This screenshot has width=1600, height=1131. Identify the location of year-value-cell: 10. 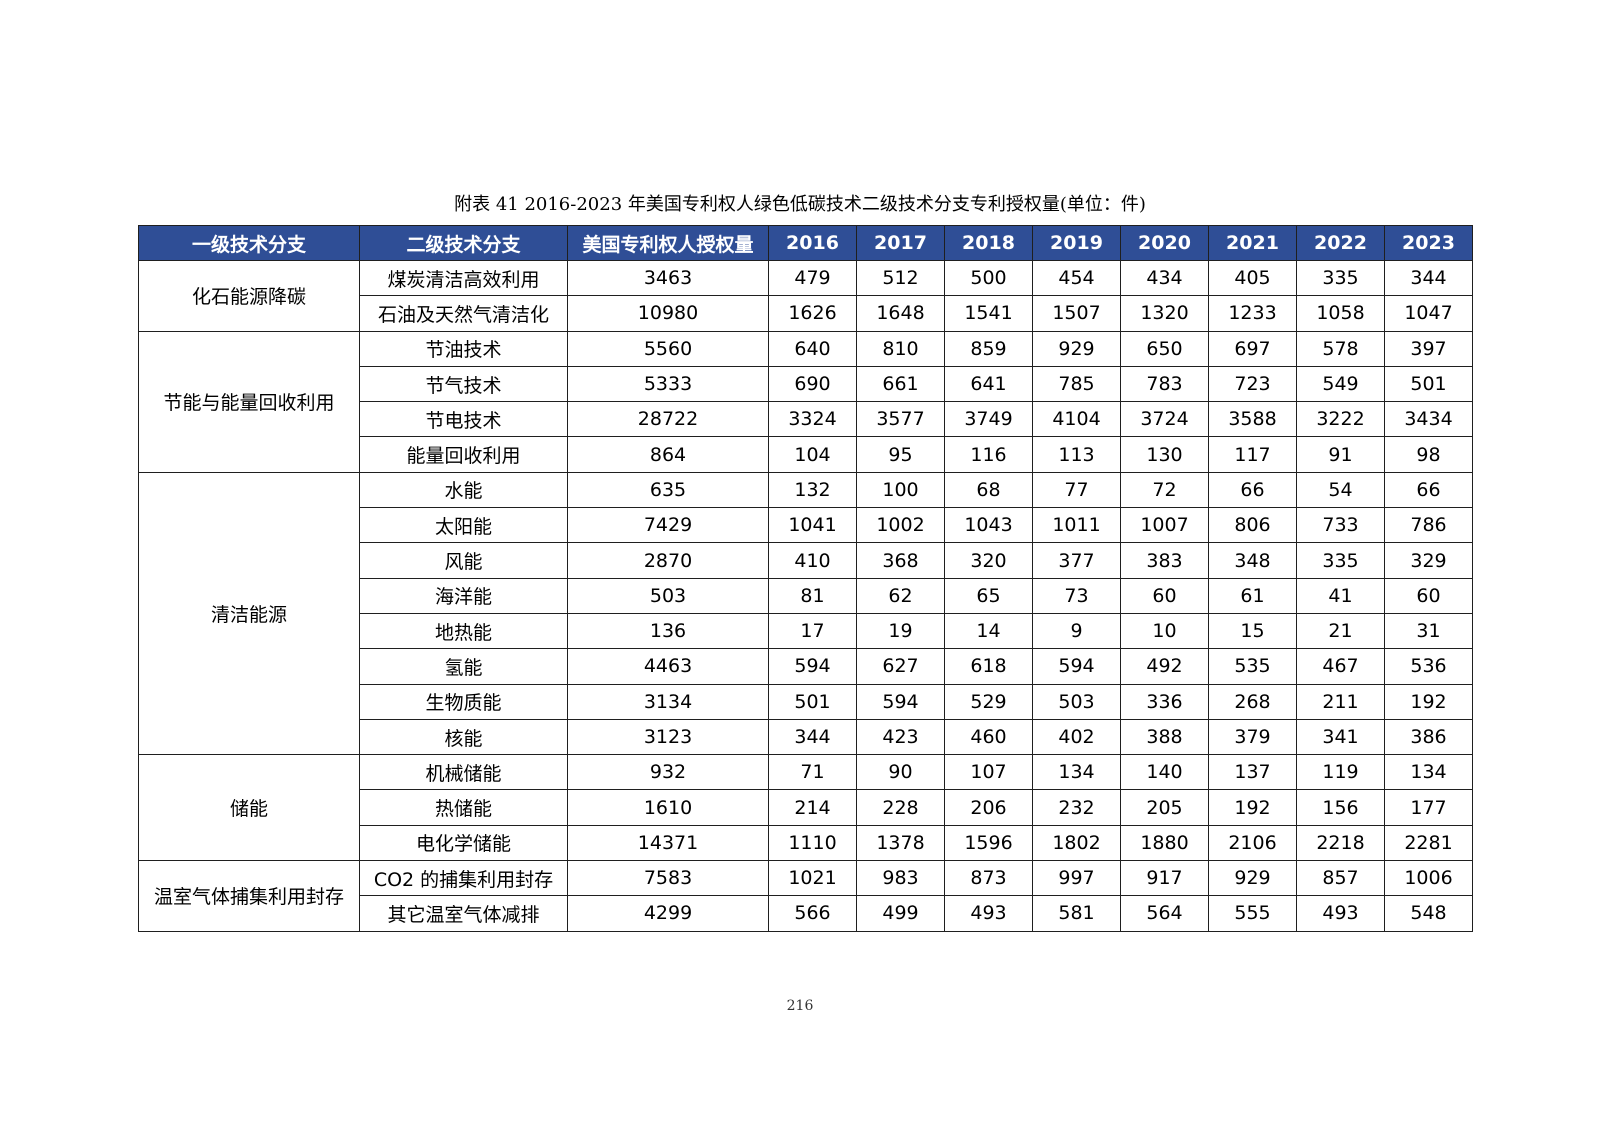
(1164, 631).